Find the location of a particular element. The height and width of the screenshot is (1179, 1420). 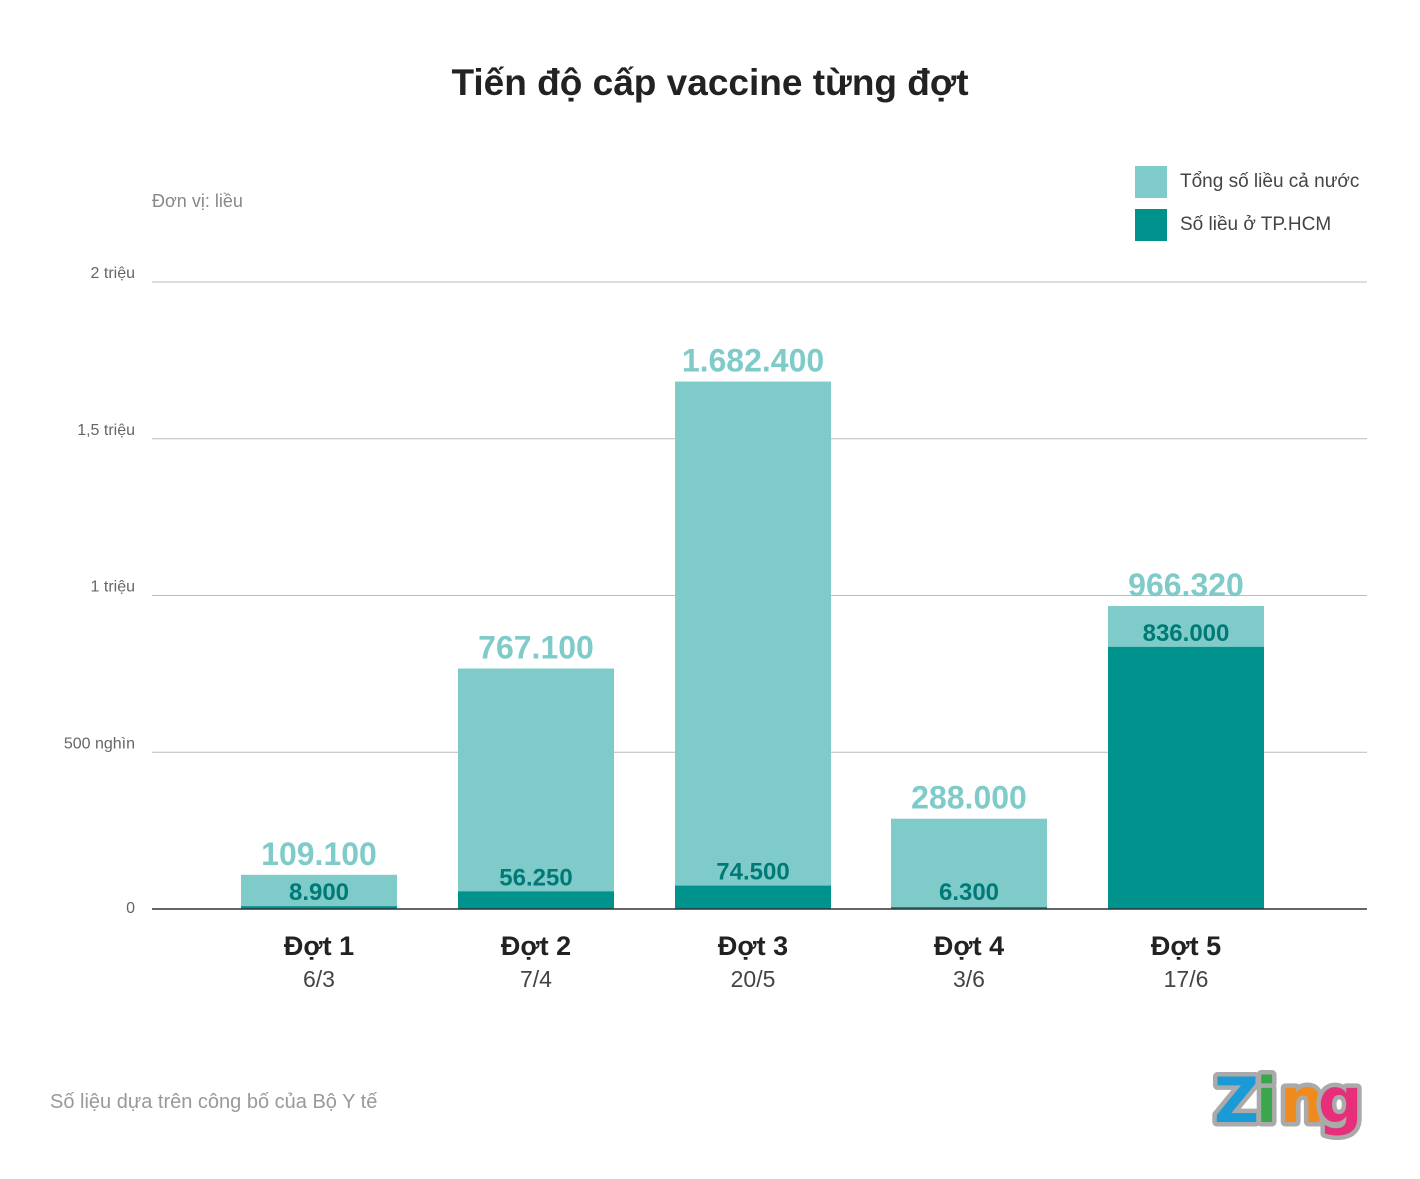

data-label-hcm: 6.300 is located at coordinates (969, 892).